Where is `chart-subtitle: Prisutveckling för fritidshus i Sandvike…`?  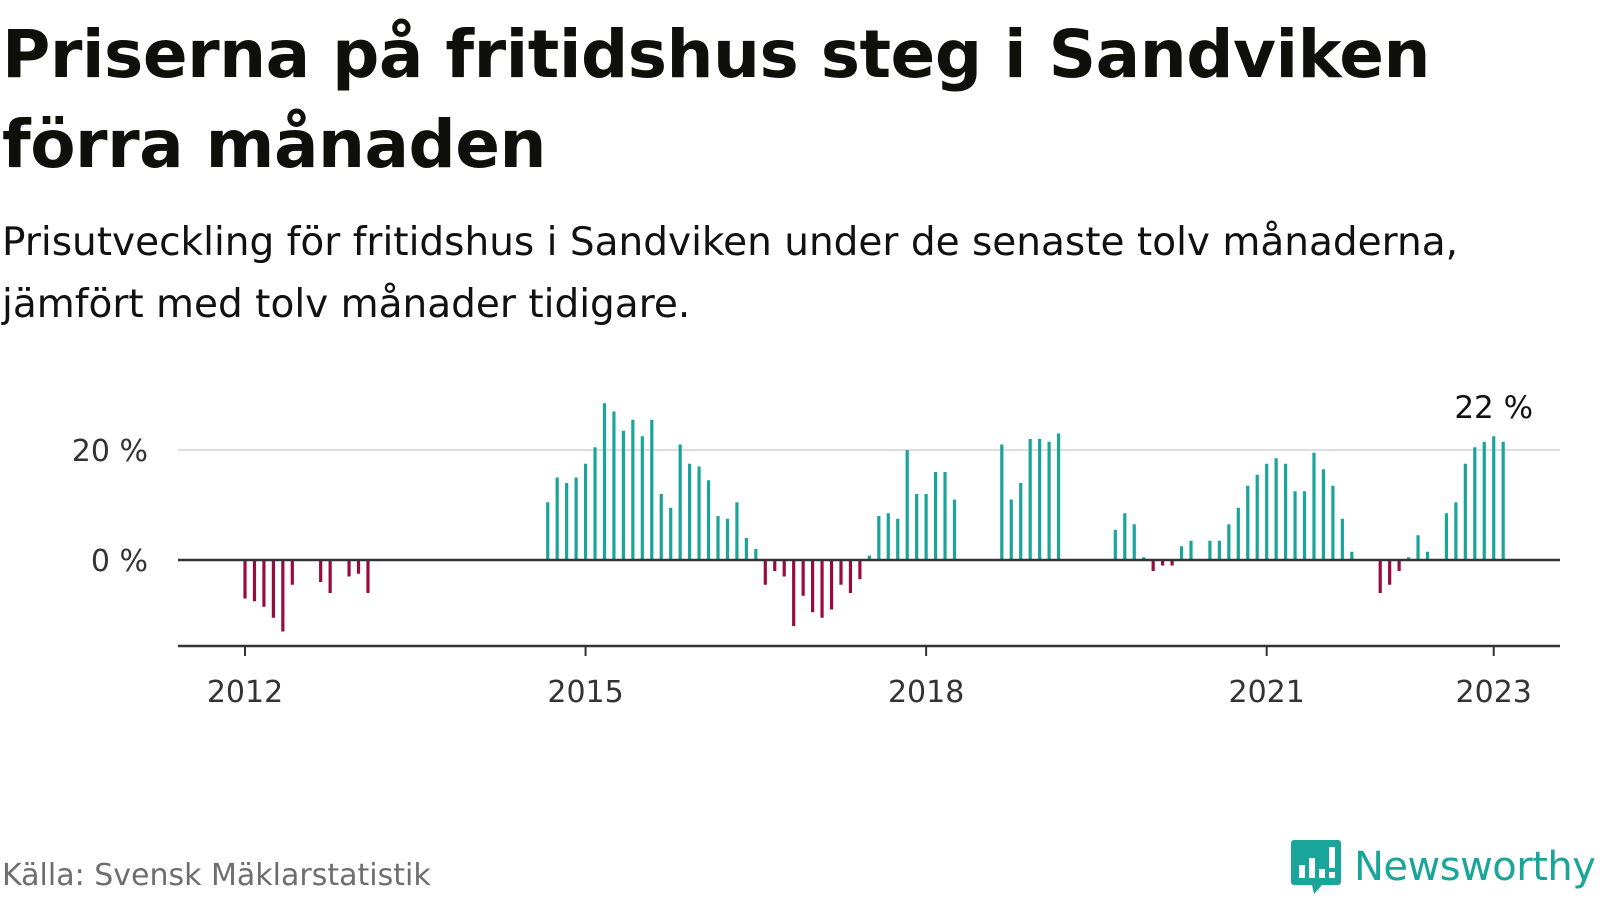
chart-subtitle: Prisutveckling för fritidshus i Sandvike… is located at coordinates (730, 273).